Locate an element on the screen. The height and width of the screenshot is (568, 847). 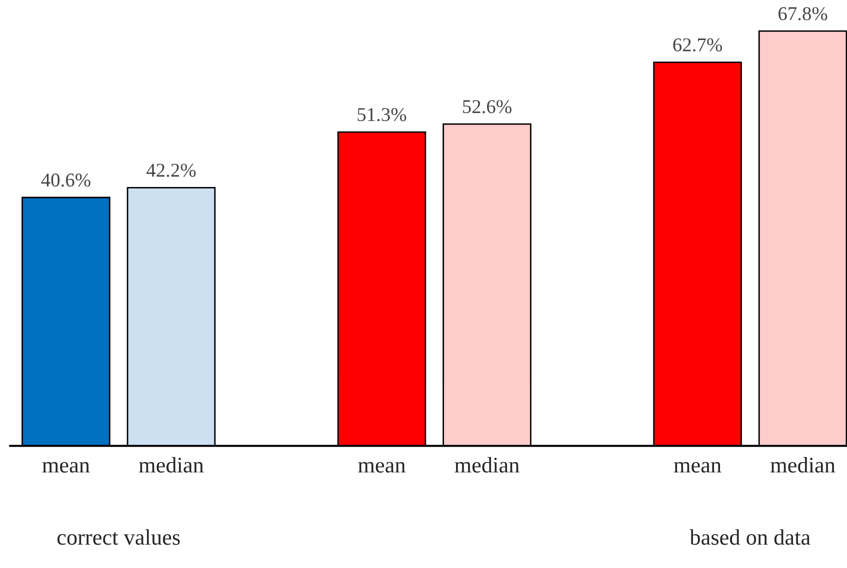
text: based on data is located at coordinates (750, 537).